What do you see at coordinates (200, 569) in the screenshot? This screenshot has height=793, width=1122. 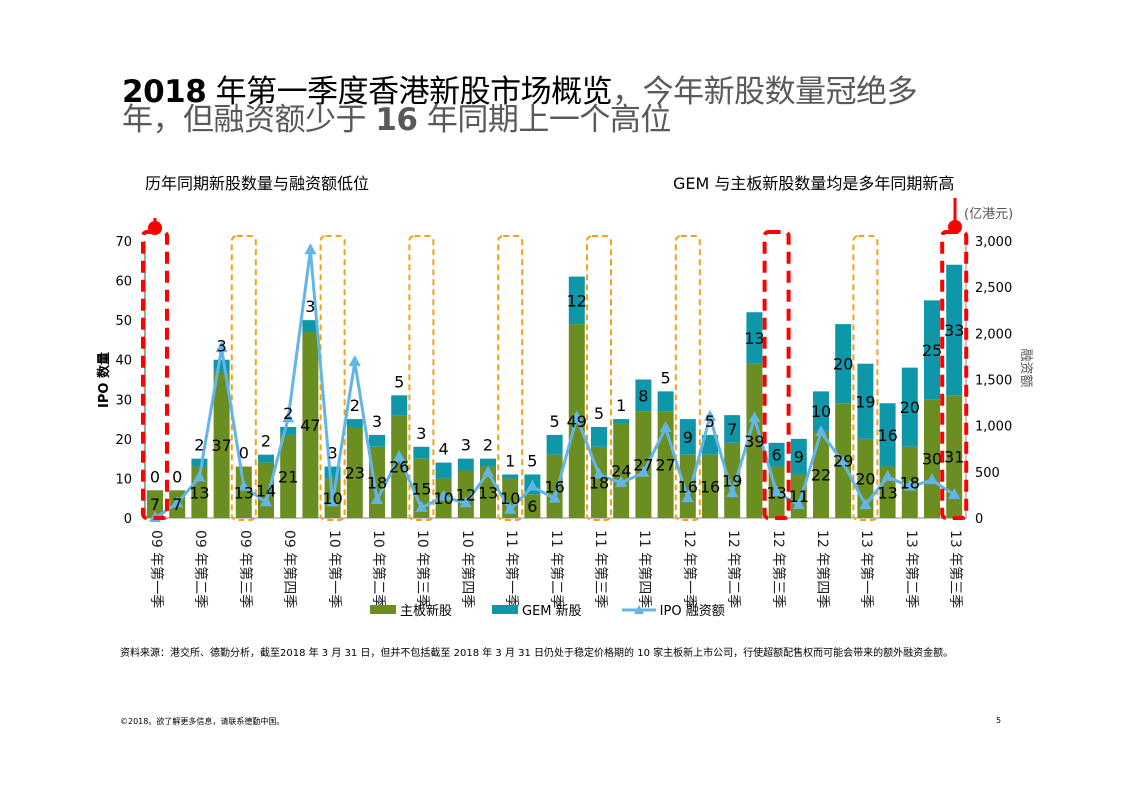 I see `x-axis-label: 09 年第二季` at bounding box center [200, 569].